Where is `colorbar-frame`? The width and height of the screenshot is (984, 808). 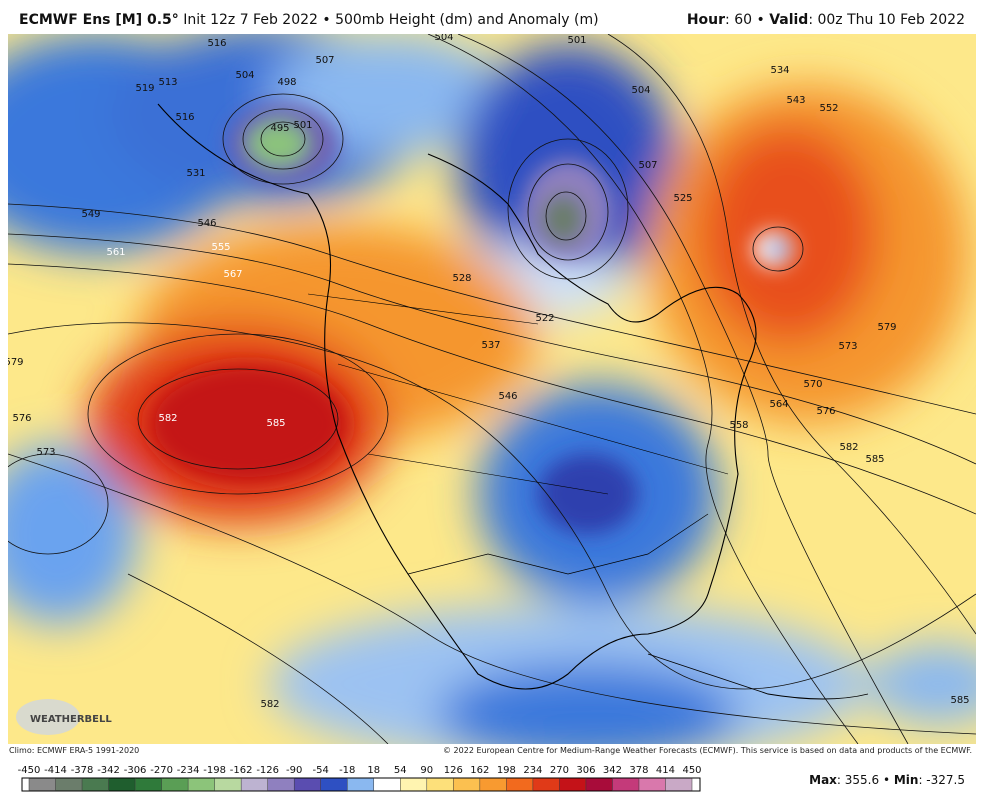 colorbar-frame is located at coordinates (361, 784).